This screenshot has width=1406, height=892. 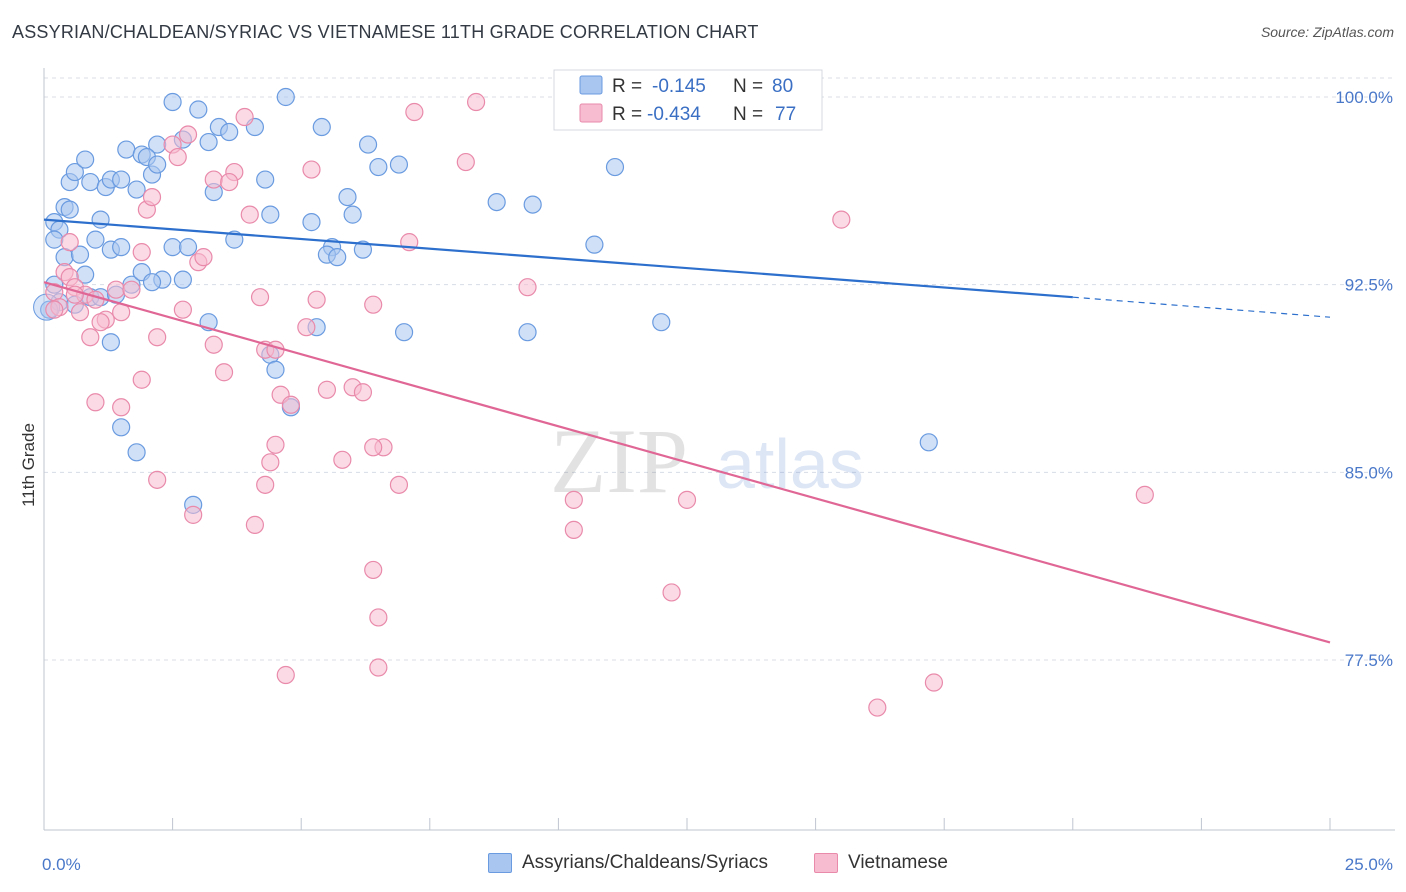 What do you see at coordinates (707, 461) in the screenshot?
I see `watermark: ZIP atlas` at bounding box center [707, 461].